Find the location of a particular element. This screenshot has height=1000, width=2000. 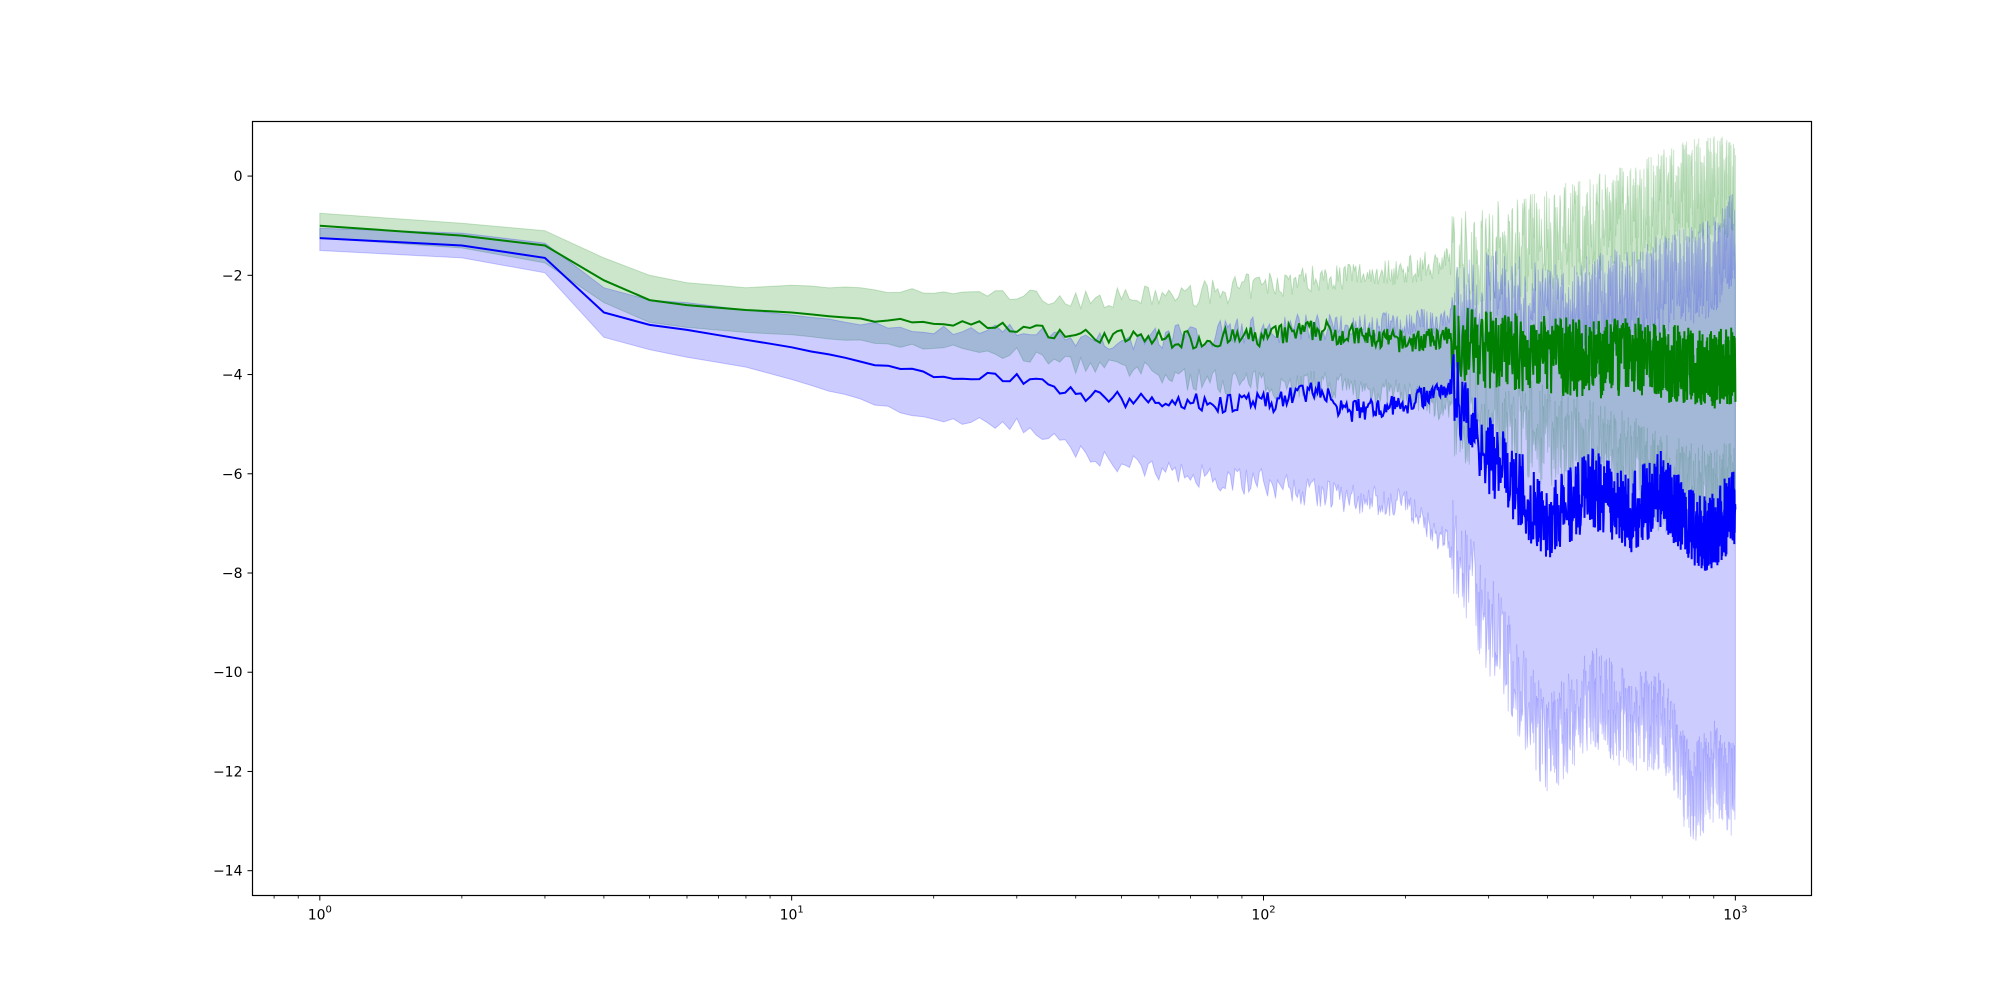

y-axis: 0 −2 −4 −6 −8 −10 −12 −14 is located at coordinates (233, 524).